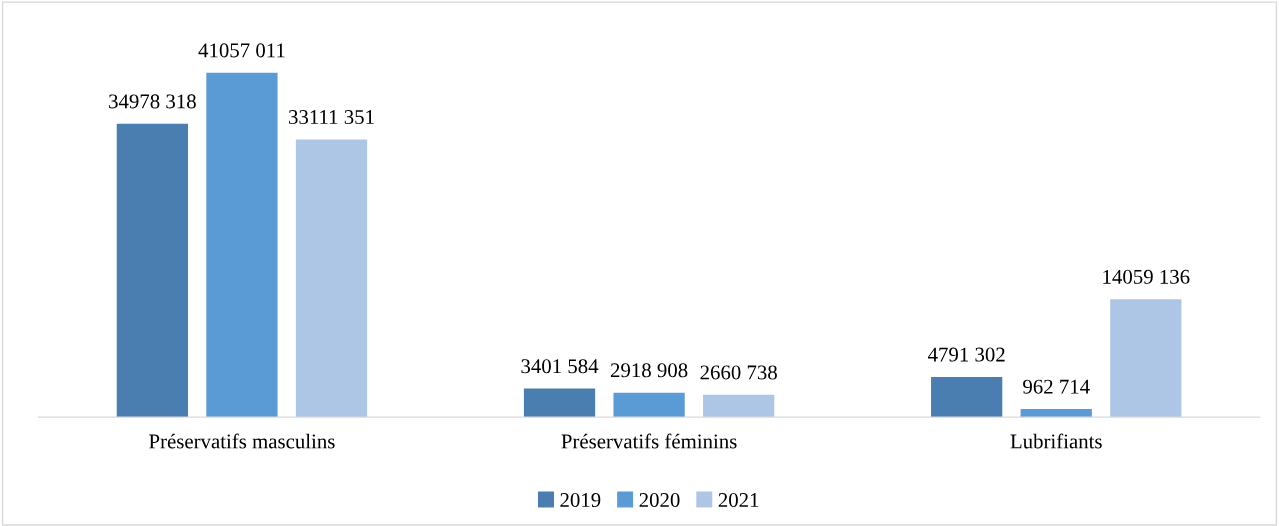 This screenshot has width=1279, height=526. What do you see at coordinates (560, 366) in the screenshot?
I see `data-label: 3401 584` at bounding box center [560, 366].